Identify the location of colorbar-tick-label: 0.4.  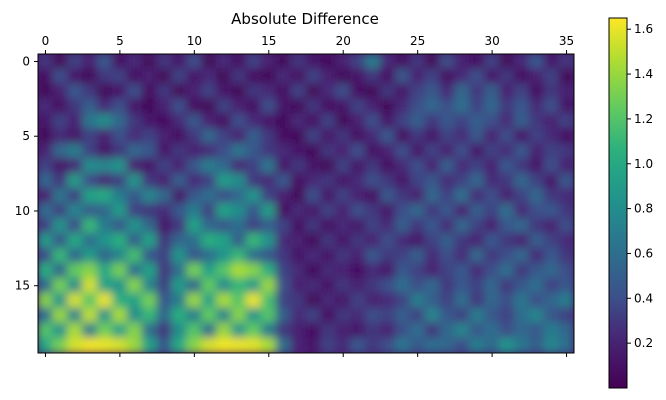
(643, 298).